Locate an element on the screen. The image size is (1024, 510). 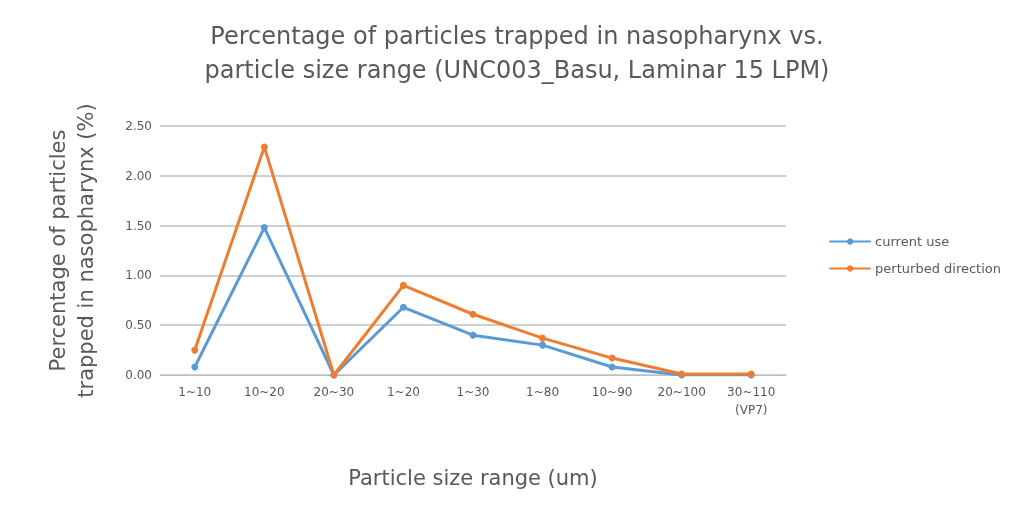
x-tick-label: 1~10 is located at coordinates (195, 392).